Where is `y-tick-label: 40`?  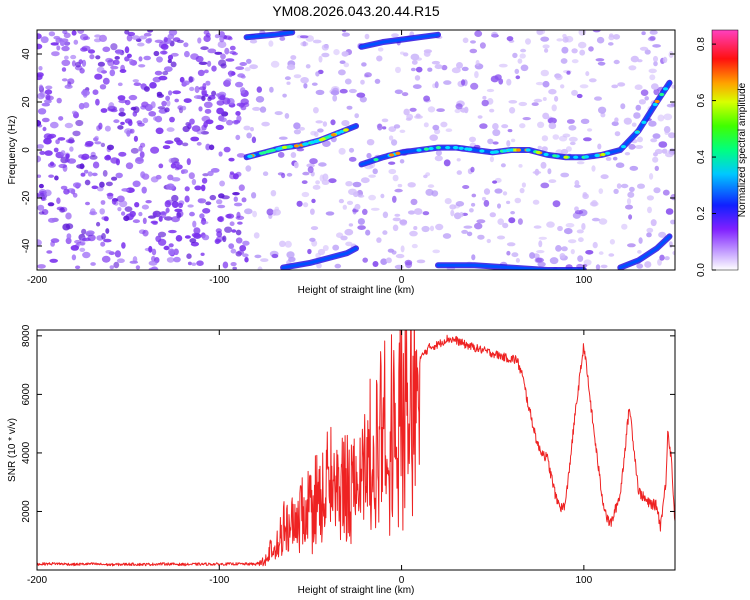
y-tick-label: 40 is located at coordinates (26, 54).